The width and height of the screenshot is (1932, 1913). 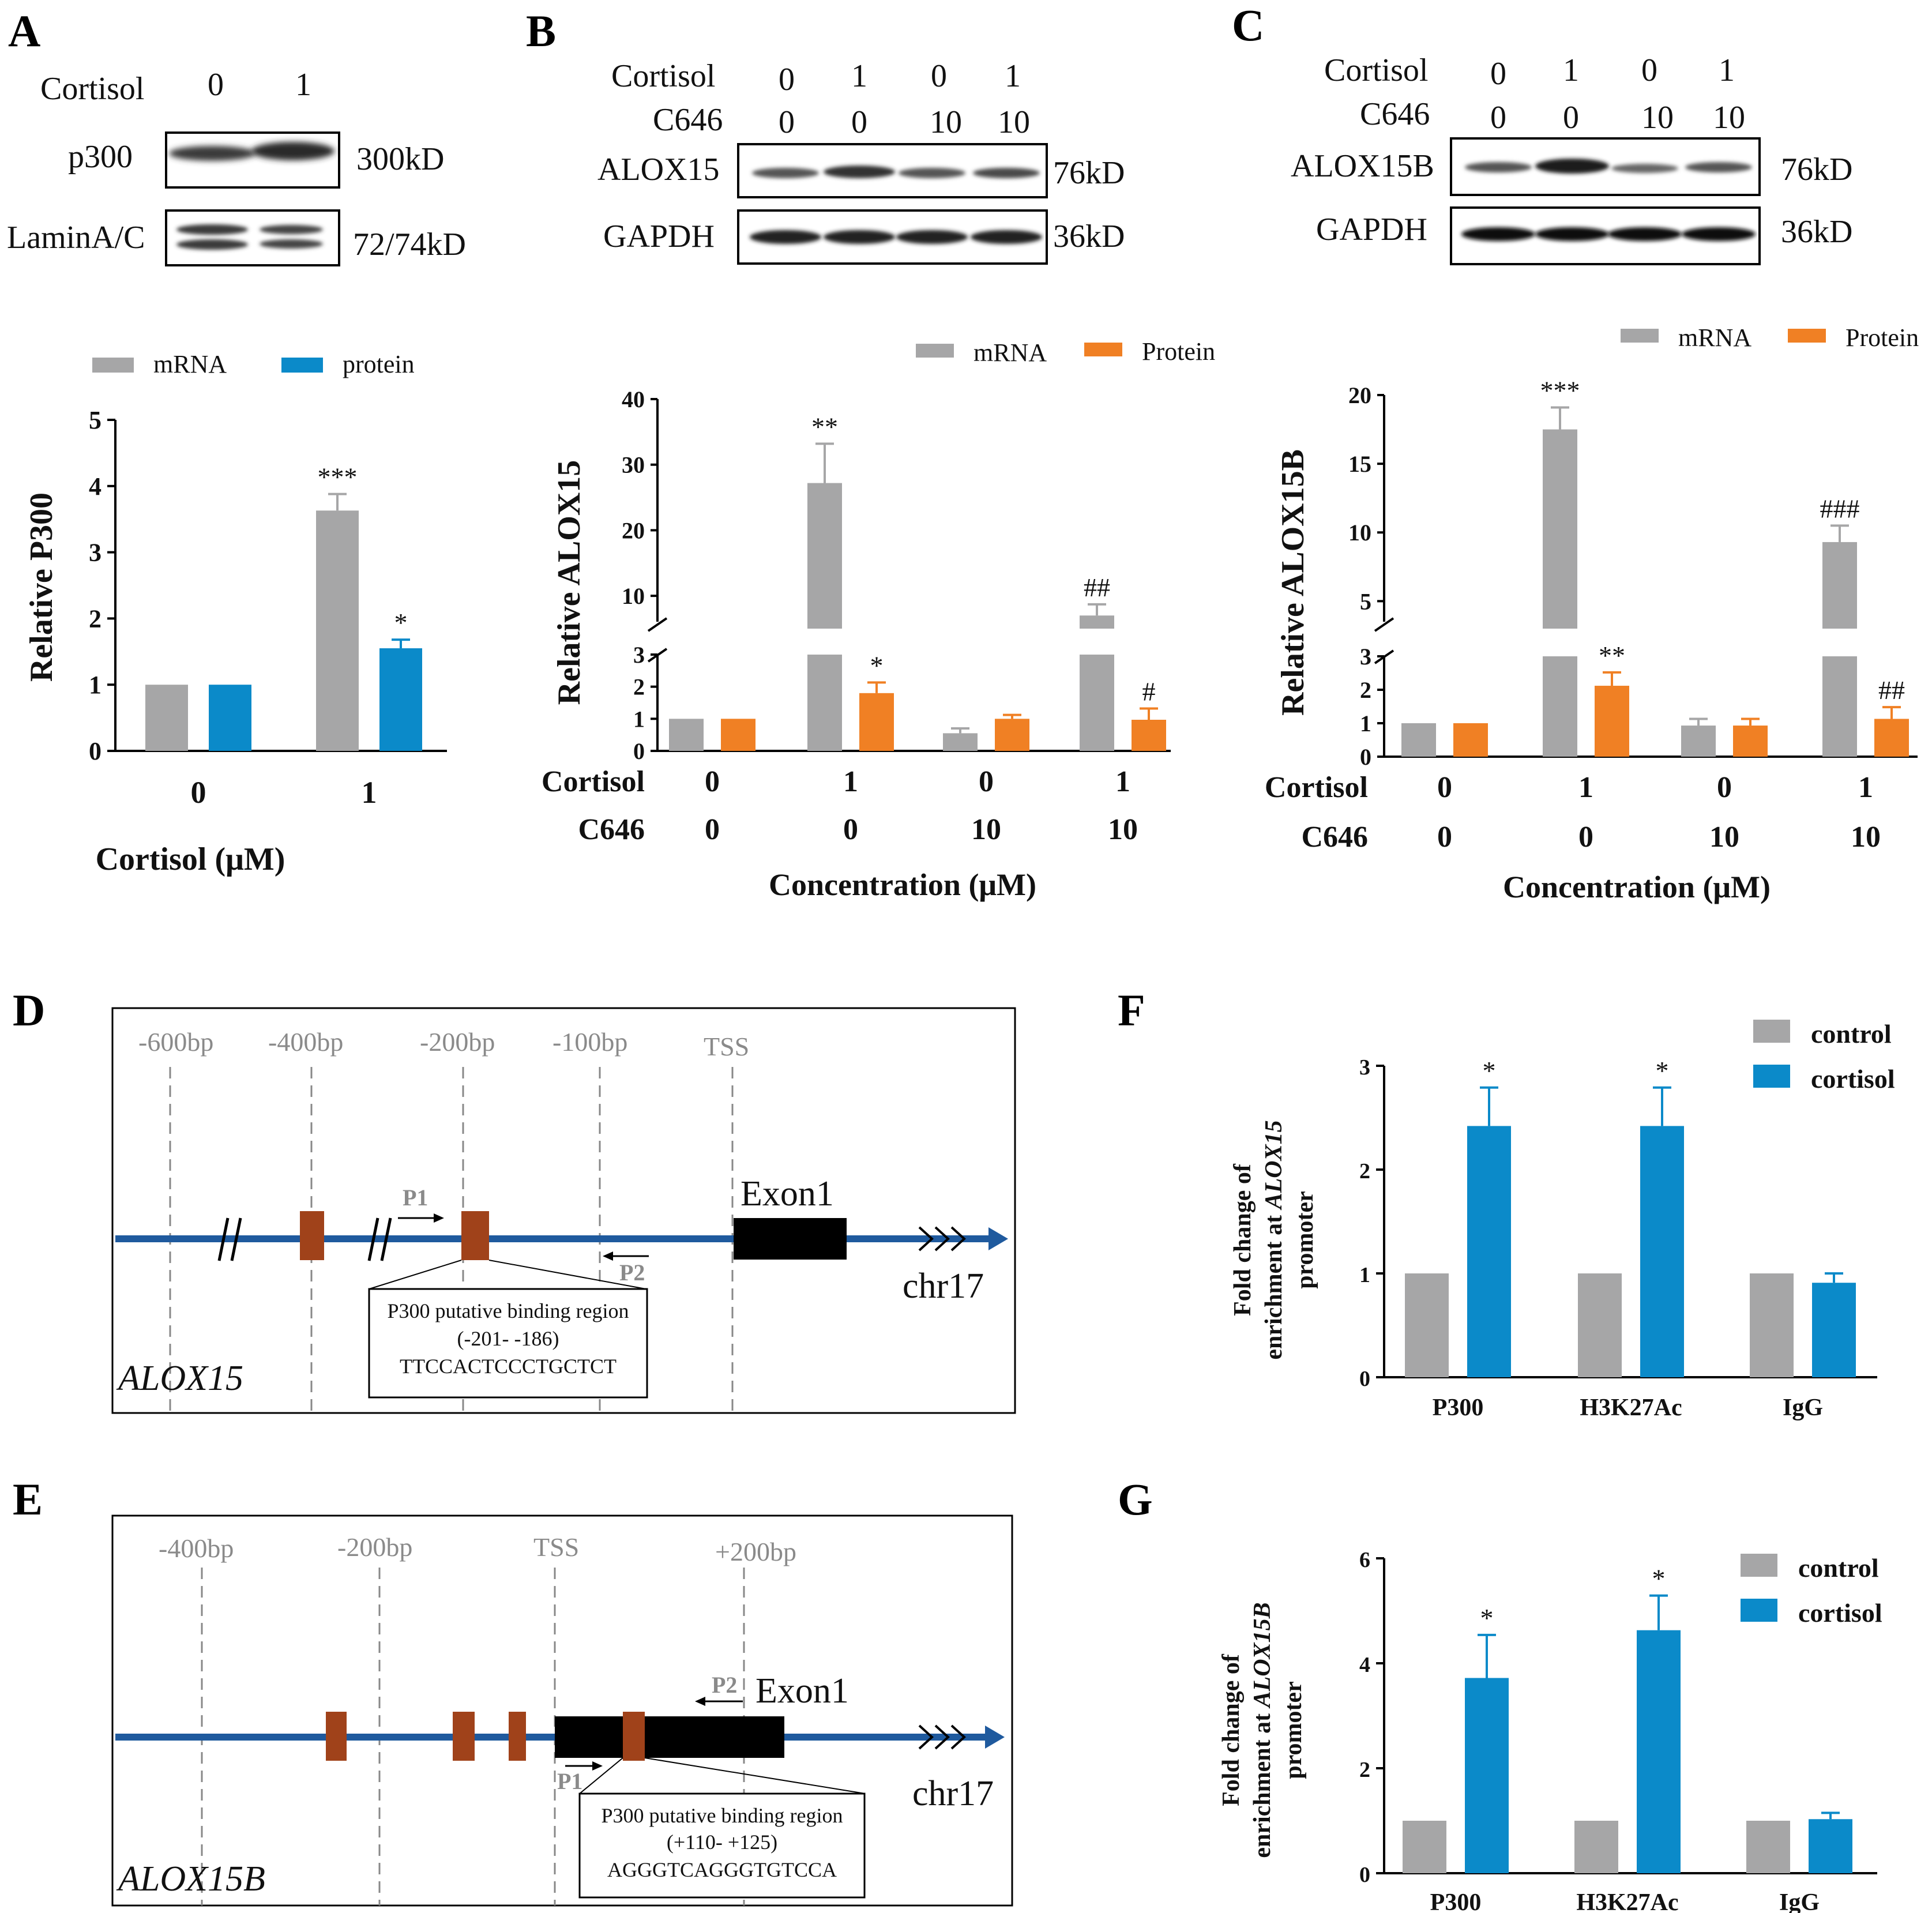 I want to click on blot-a-row-2-name: LaminA/C, so click(x=76, y=237).